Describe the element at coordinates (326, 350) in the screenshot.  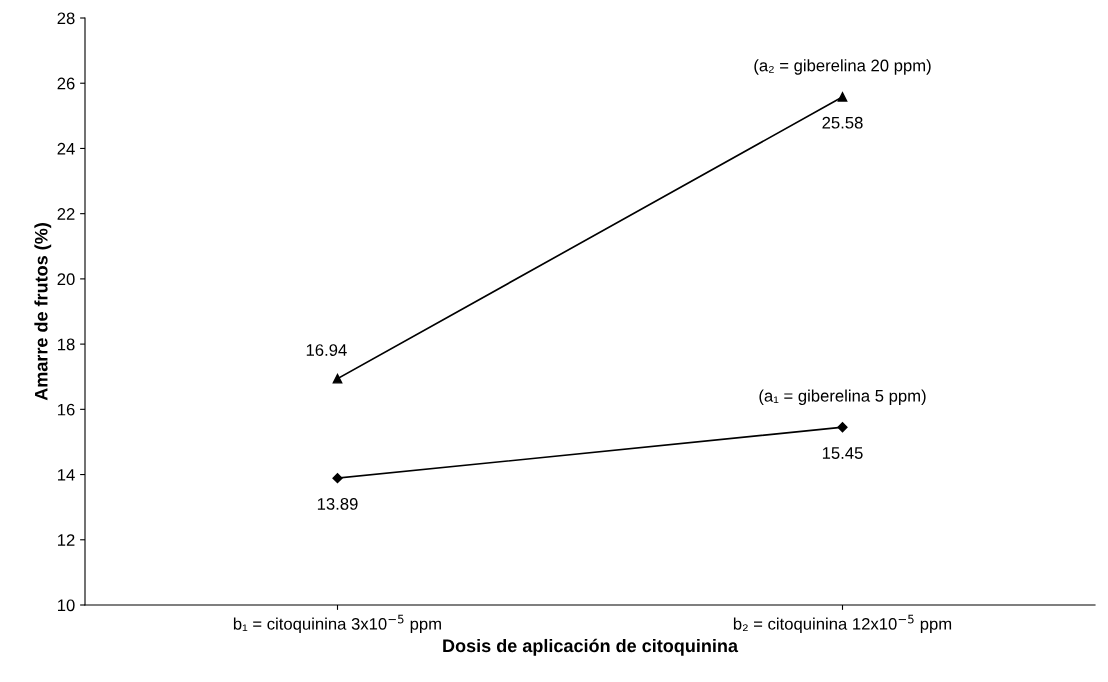
I see `data-label: 16.94` at that location.